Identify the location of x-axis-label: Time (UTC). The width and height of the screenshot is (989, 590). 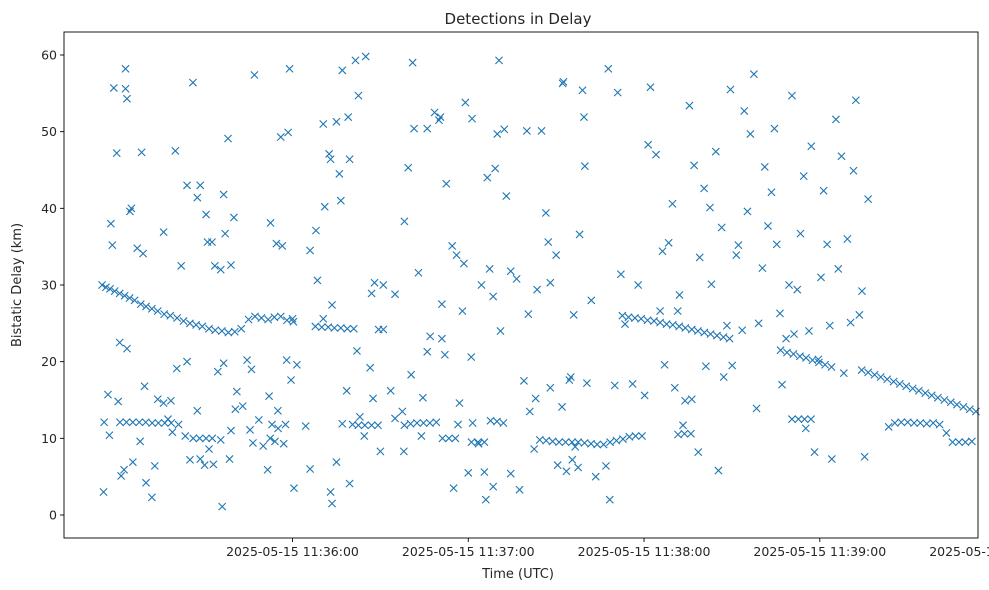
(517, 574).